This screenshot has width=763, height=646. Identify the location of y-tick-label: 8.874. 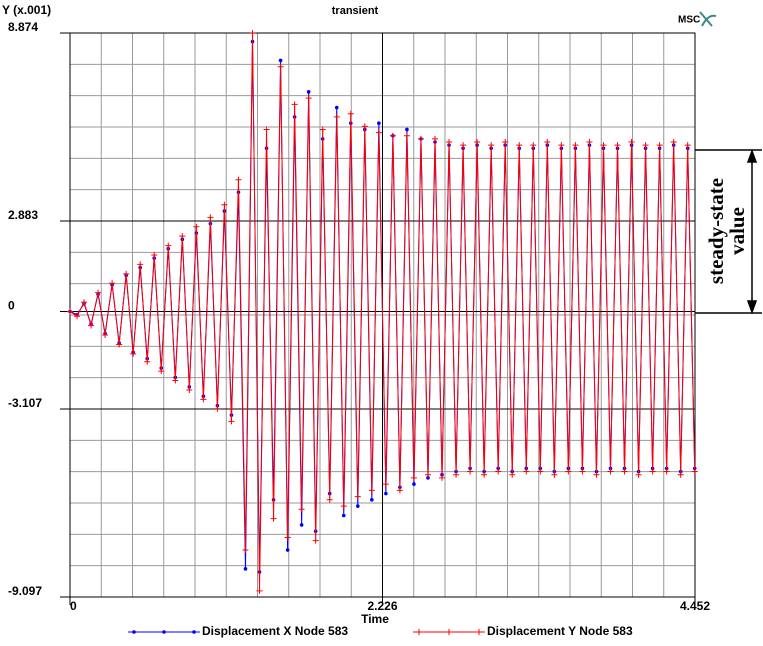
(23, 27).